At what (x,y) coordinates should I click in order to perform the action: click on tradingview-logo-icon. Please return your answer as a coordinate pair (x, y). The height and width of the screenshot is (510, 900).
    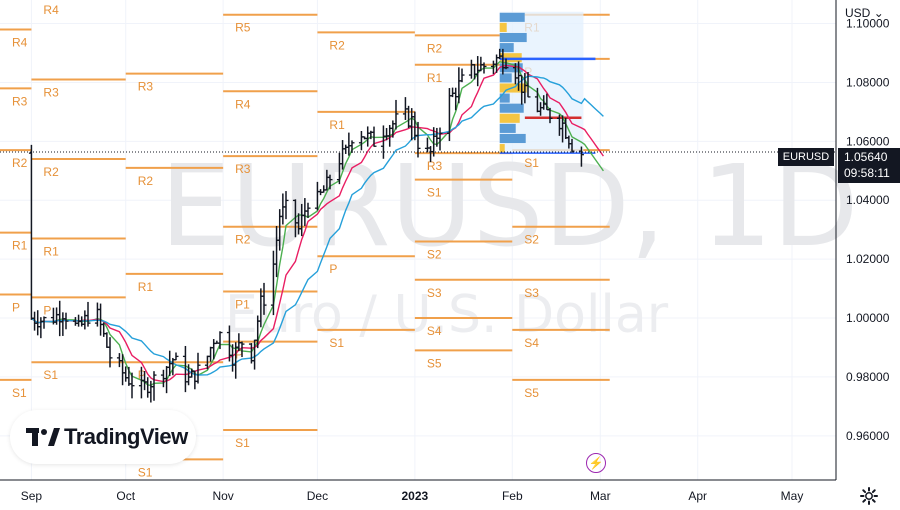
    Looking at the image, I should click on (43, 437).